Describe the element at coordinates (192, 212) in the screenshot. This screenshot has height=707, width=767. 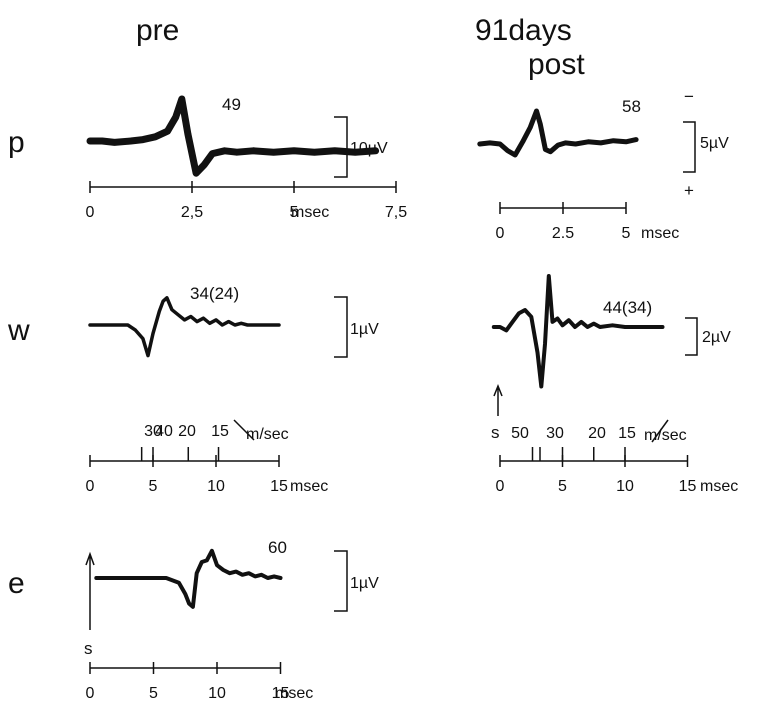
I see `x-tick-label: 2,5` at that location.